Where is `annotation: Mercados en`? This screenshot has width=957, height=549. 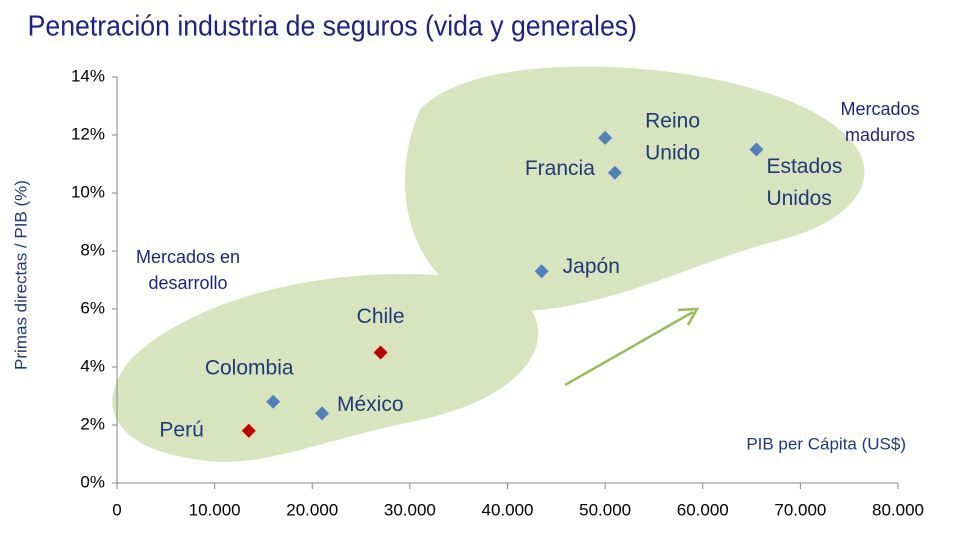 annotation: Mercados en is located at coordinates (188, 257).